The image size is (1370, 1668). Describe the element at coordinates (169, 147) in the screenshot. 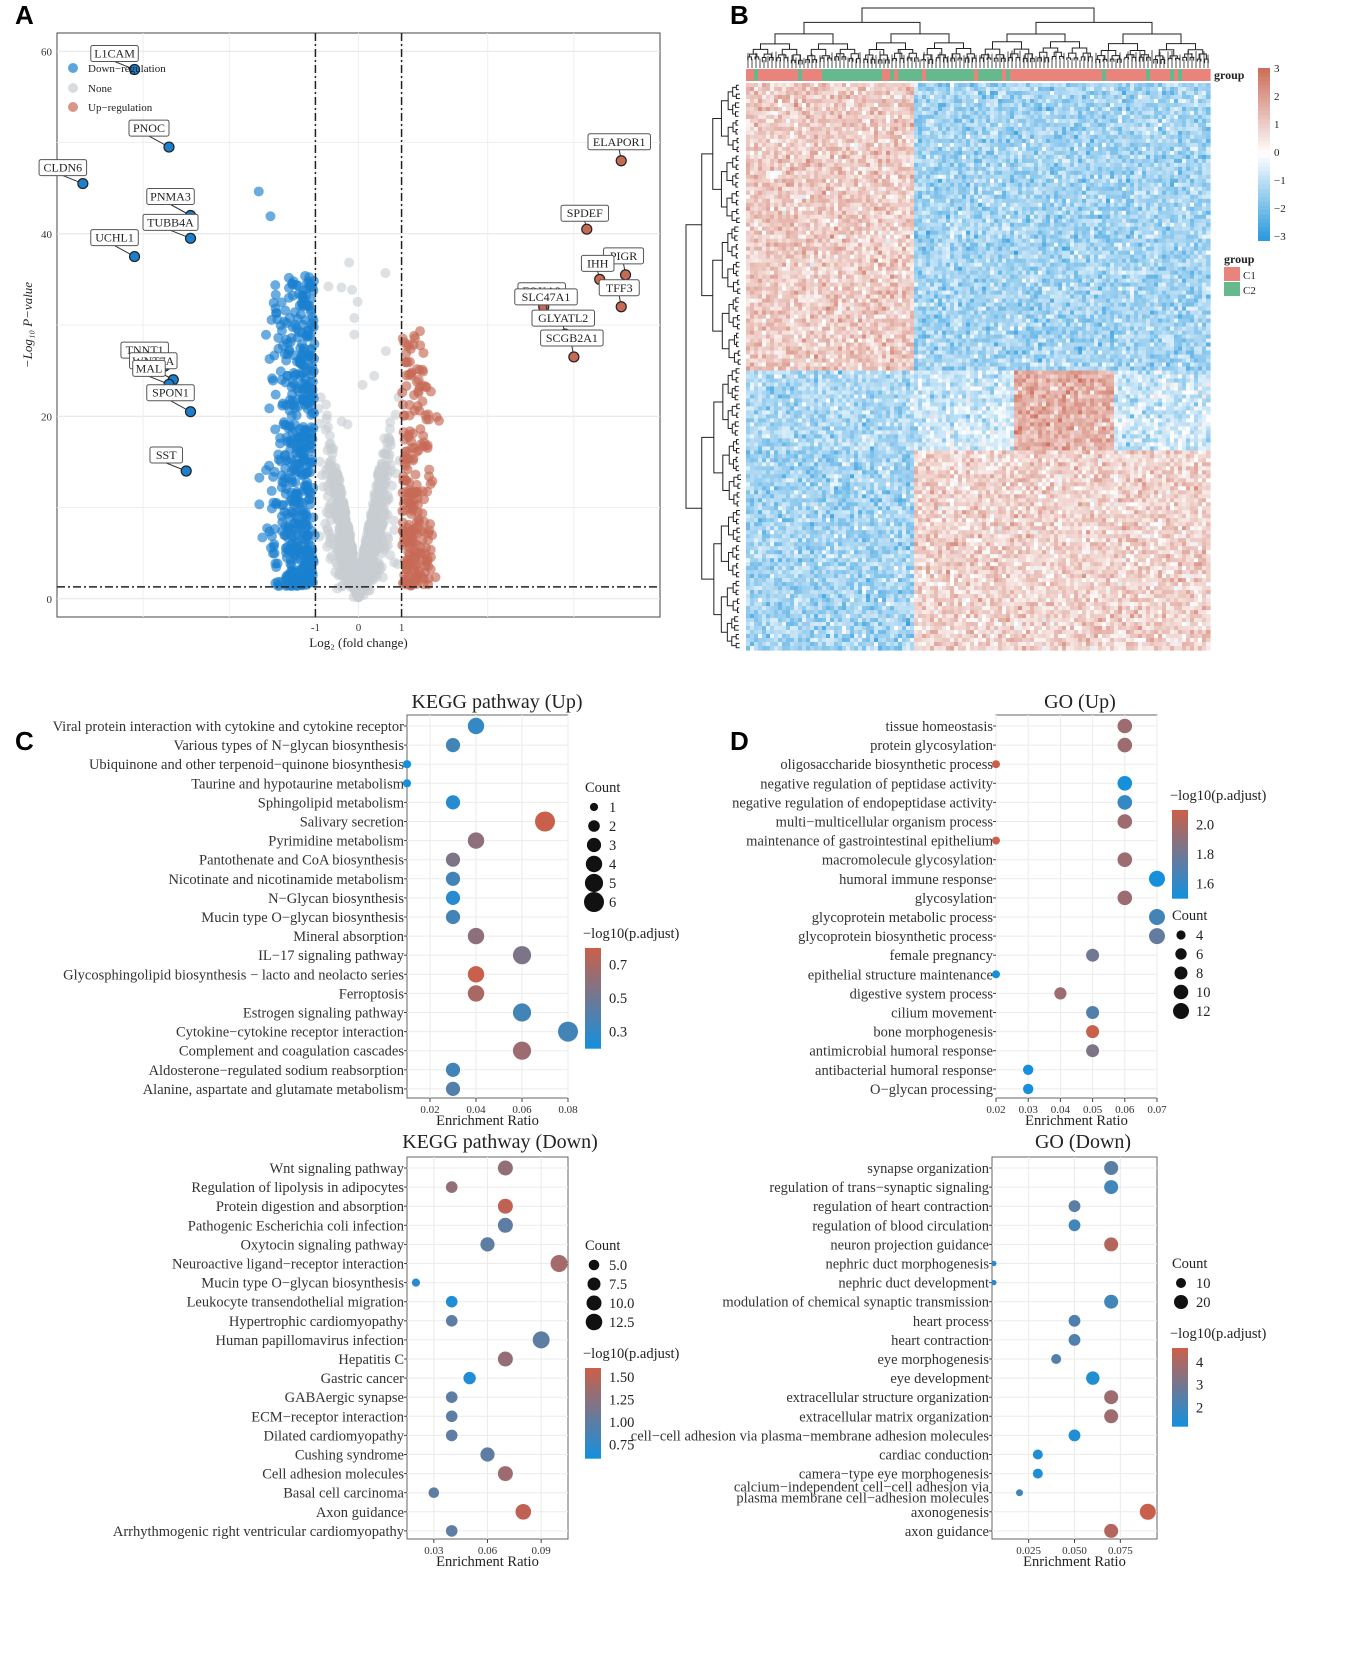

I see `point-down-labeled` at that location.